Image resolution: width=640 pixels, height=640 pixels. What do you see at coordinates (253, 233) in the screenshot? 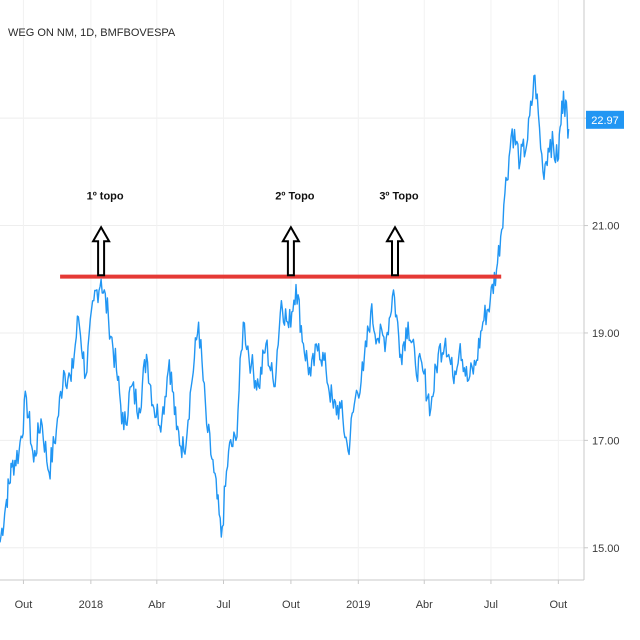
I see `annotations: 1º topo 2º Topo 3º Topo` at bounding box center [253, 233].